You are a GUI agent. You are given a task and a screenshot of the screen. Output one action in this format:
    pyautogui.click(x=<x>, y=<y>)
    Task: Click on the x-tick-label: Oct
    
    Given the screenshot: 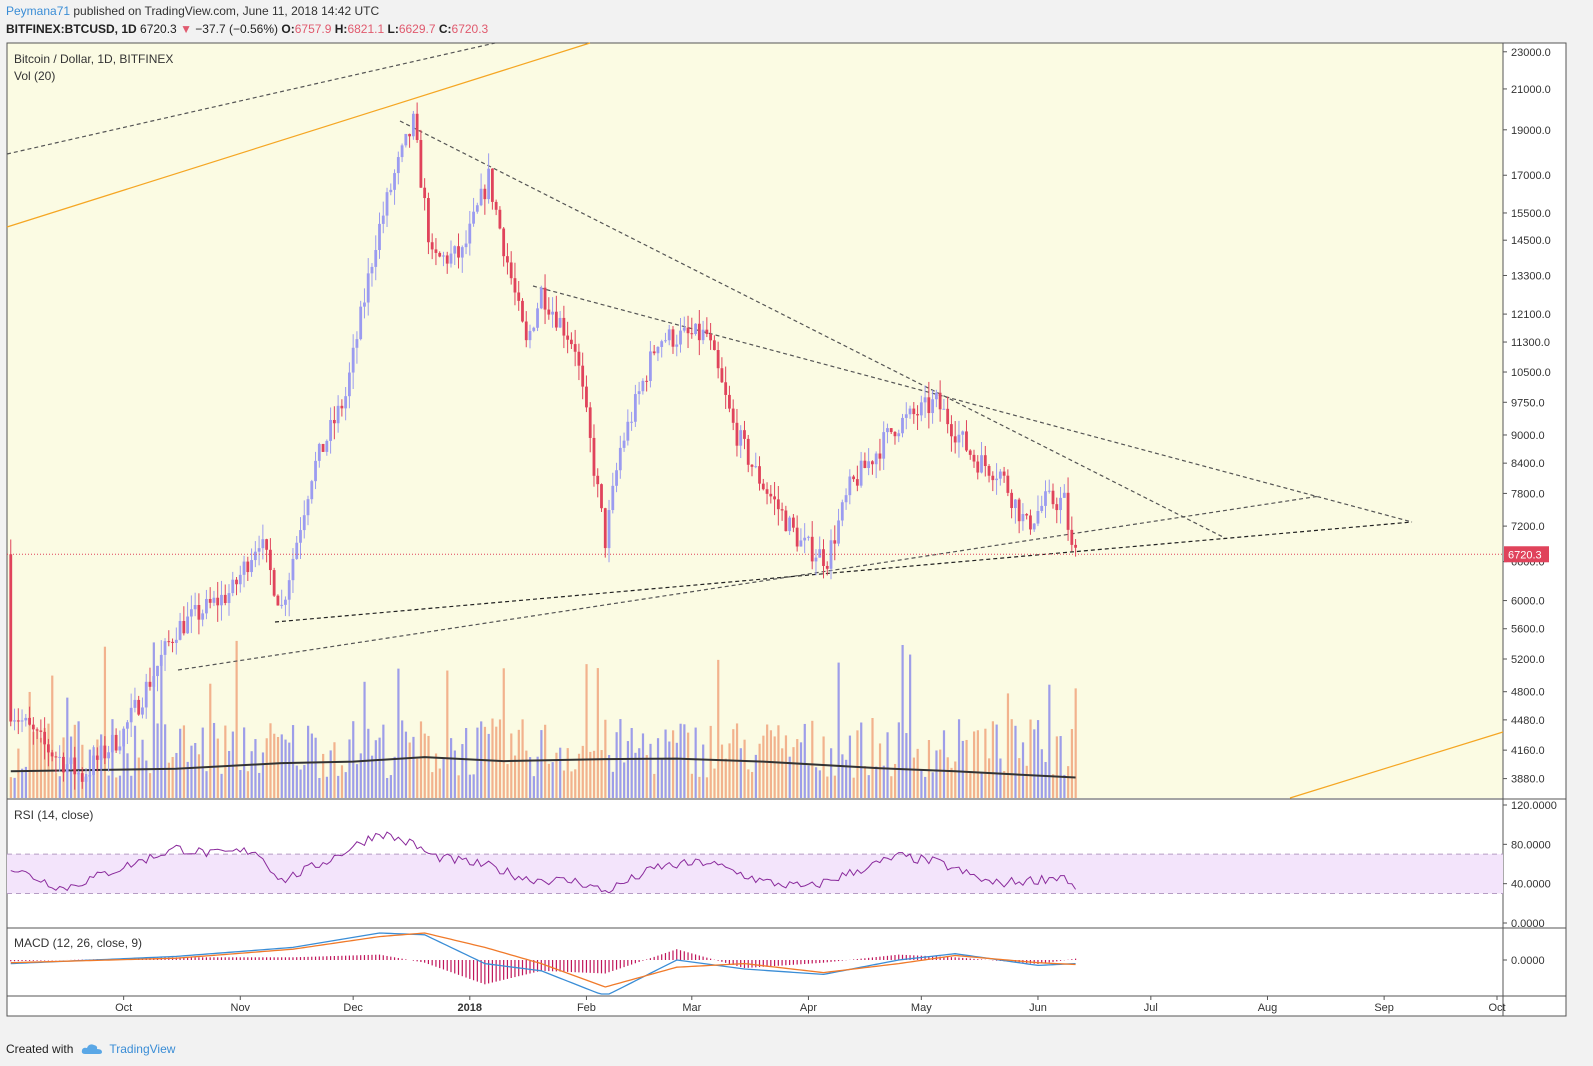 What is the action you would take?
    pyautogui.click(x=1496, y=1008)
    